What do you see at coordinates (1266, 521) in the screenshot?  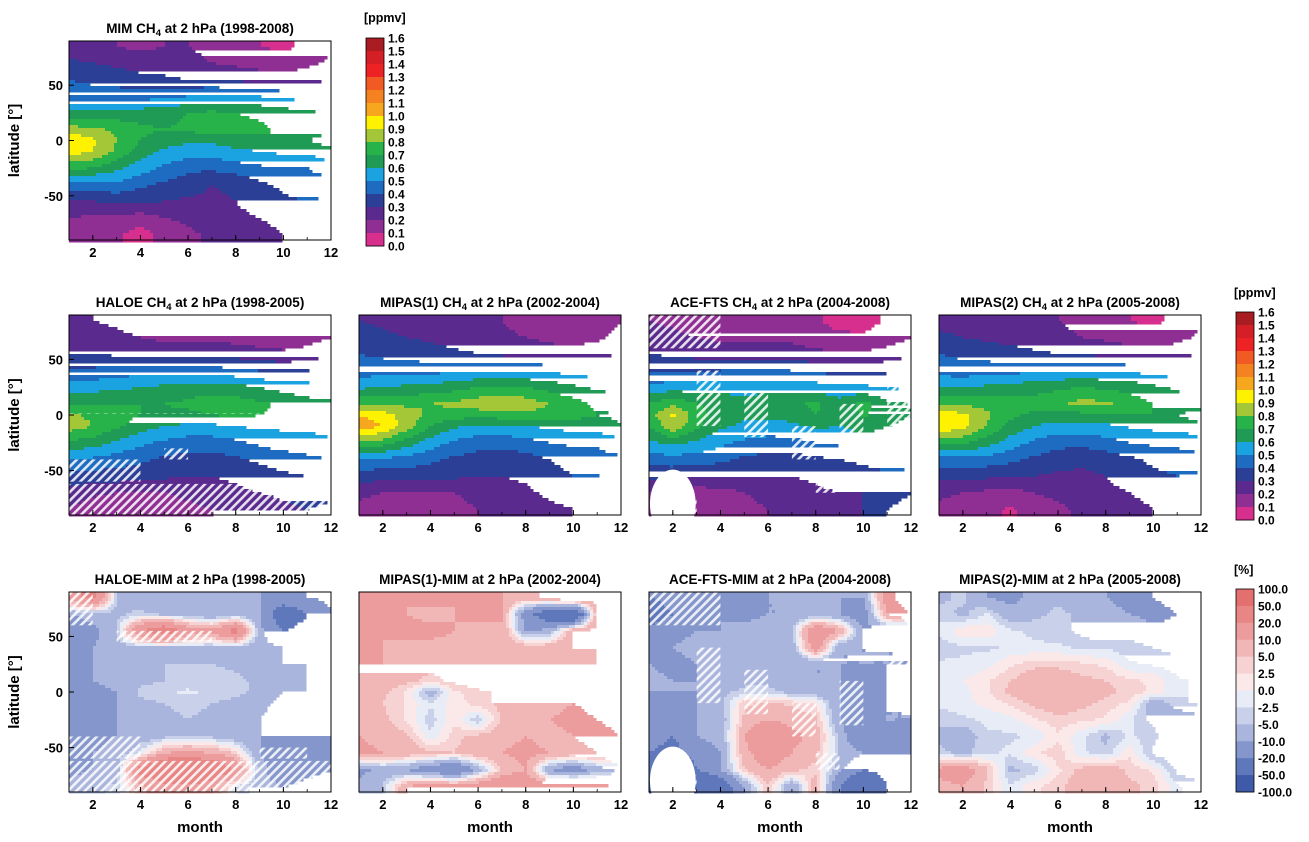 I see `colorbar-label: 0.0` at bounding box center [1266, 521].